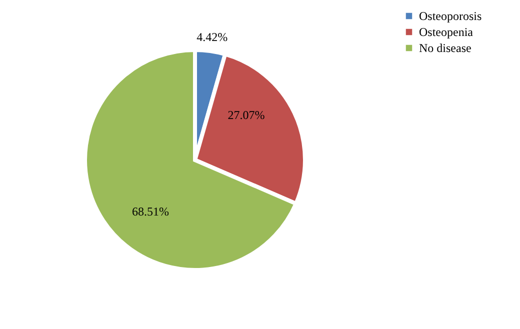 The image size is (520, 329). I want to click on legend-label: Osteoporosis, so click(450, 16).